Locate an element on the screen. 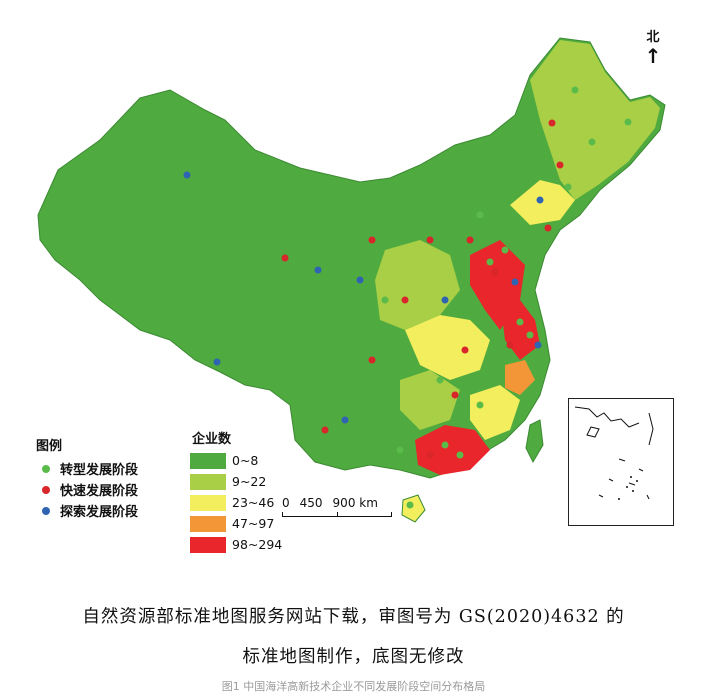 This screenshot has width=707, height=697. legend-point-label: 快速发展阶段 is located at coordinates (99, 491).